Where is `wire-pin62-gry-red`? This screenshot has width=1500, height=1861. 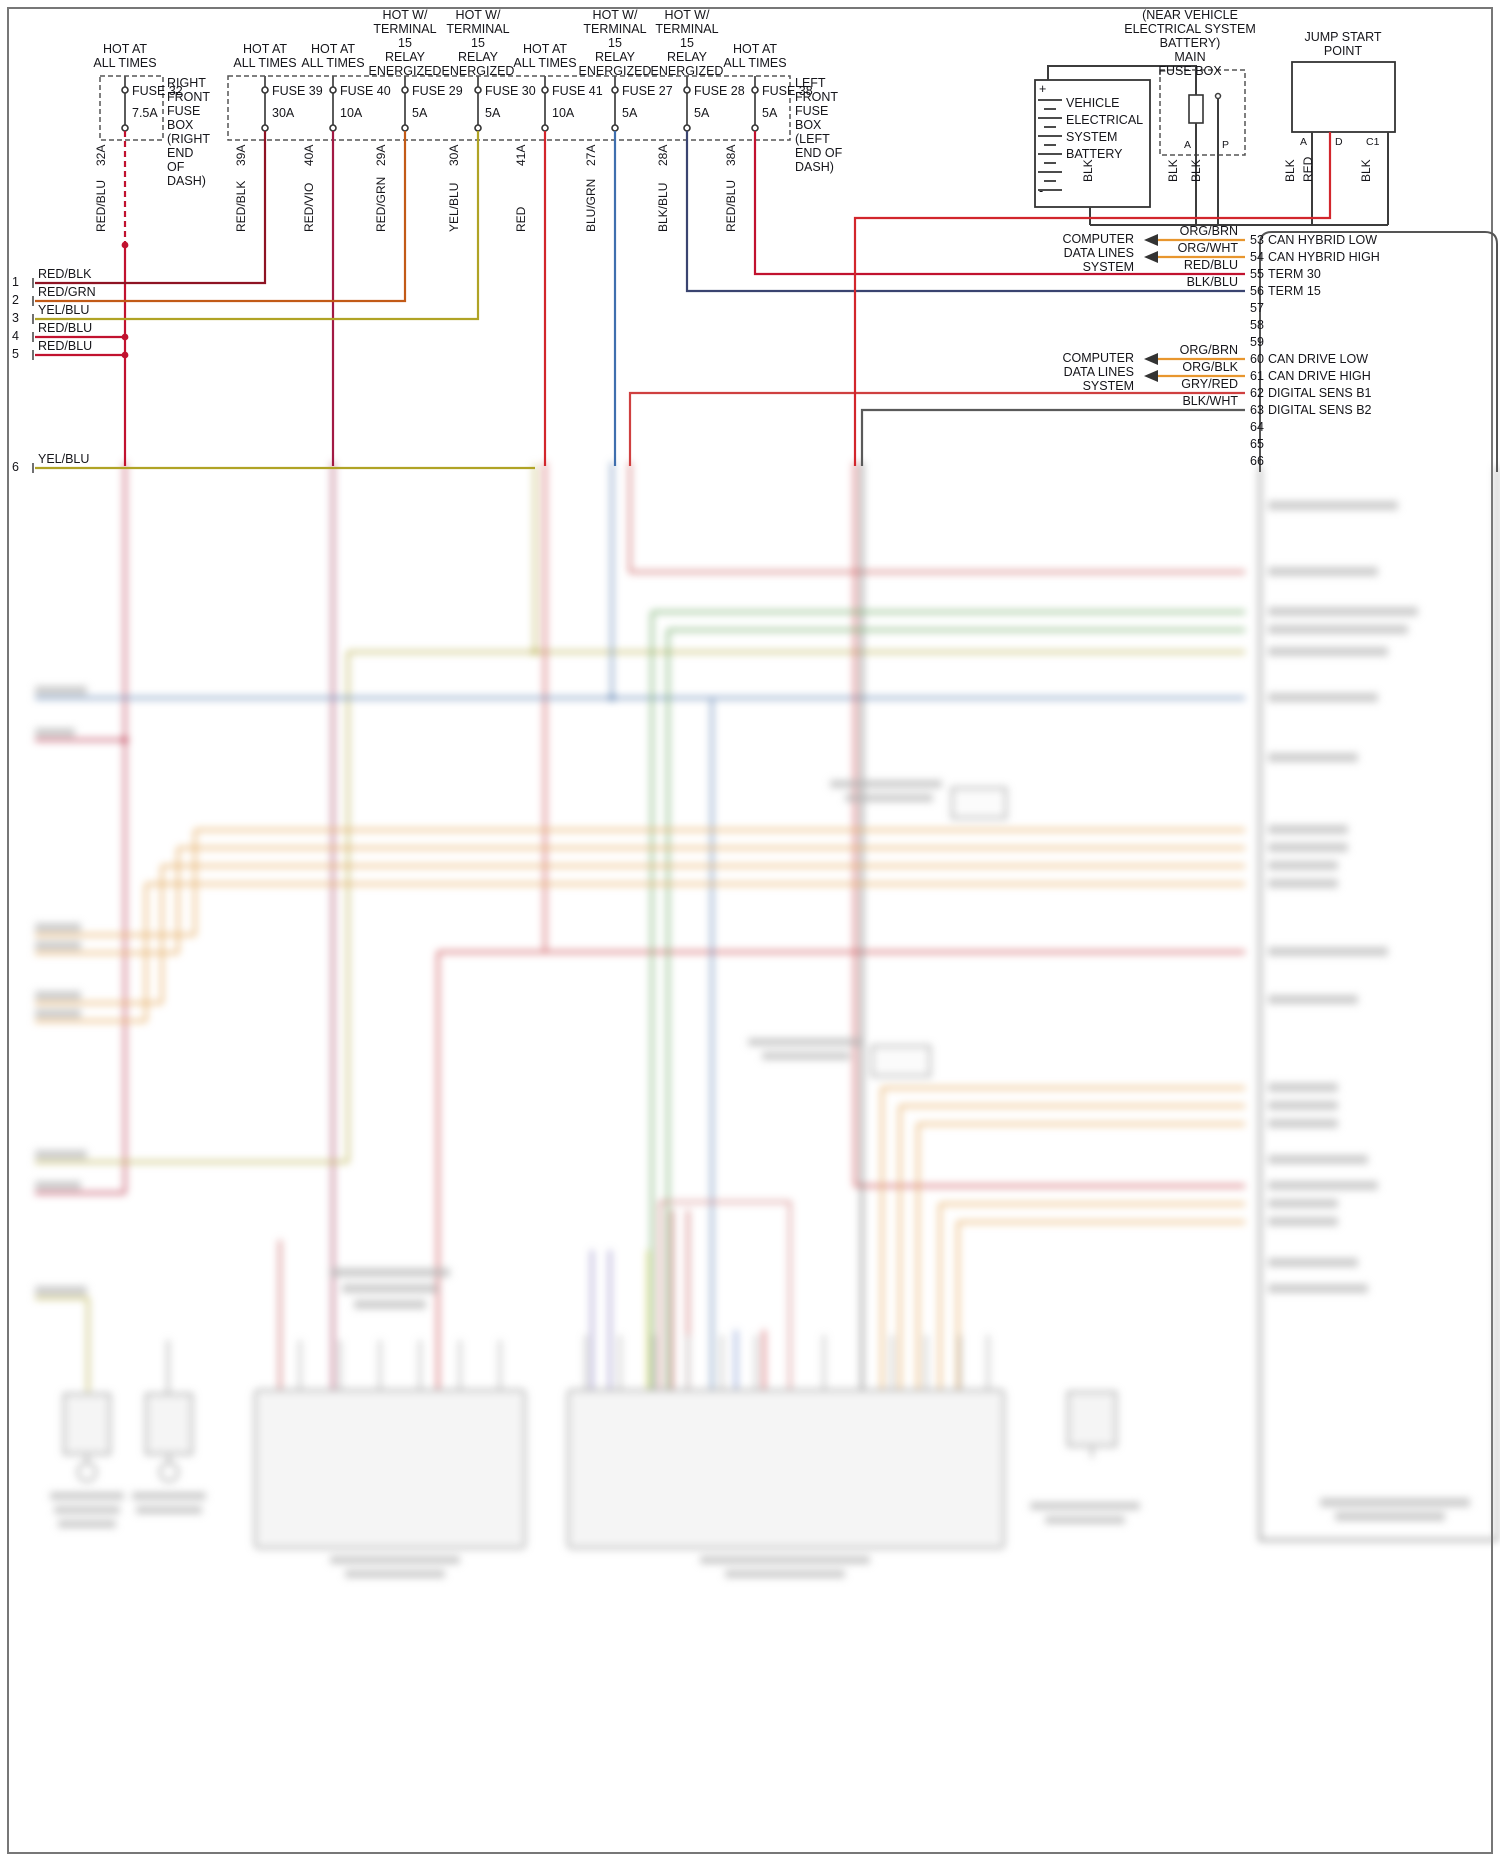
wire-pin62-gry-red is located at coordinates (936, 428).